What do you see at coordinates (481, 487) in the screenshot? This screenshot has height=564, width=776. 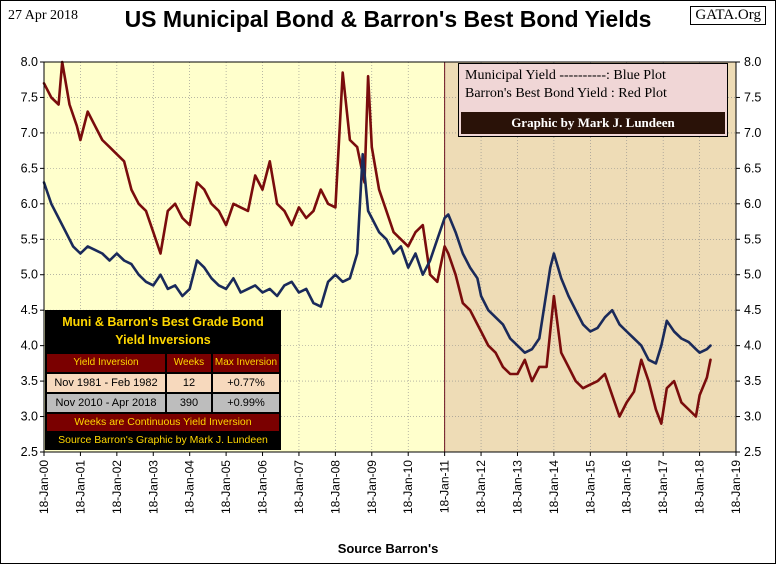 I see `x-tick-label: 18-Jan-12` at bounding box center [481, 487].